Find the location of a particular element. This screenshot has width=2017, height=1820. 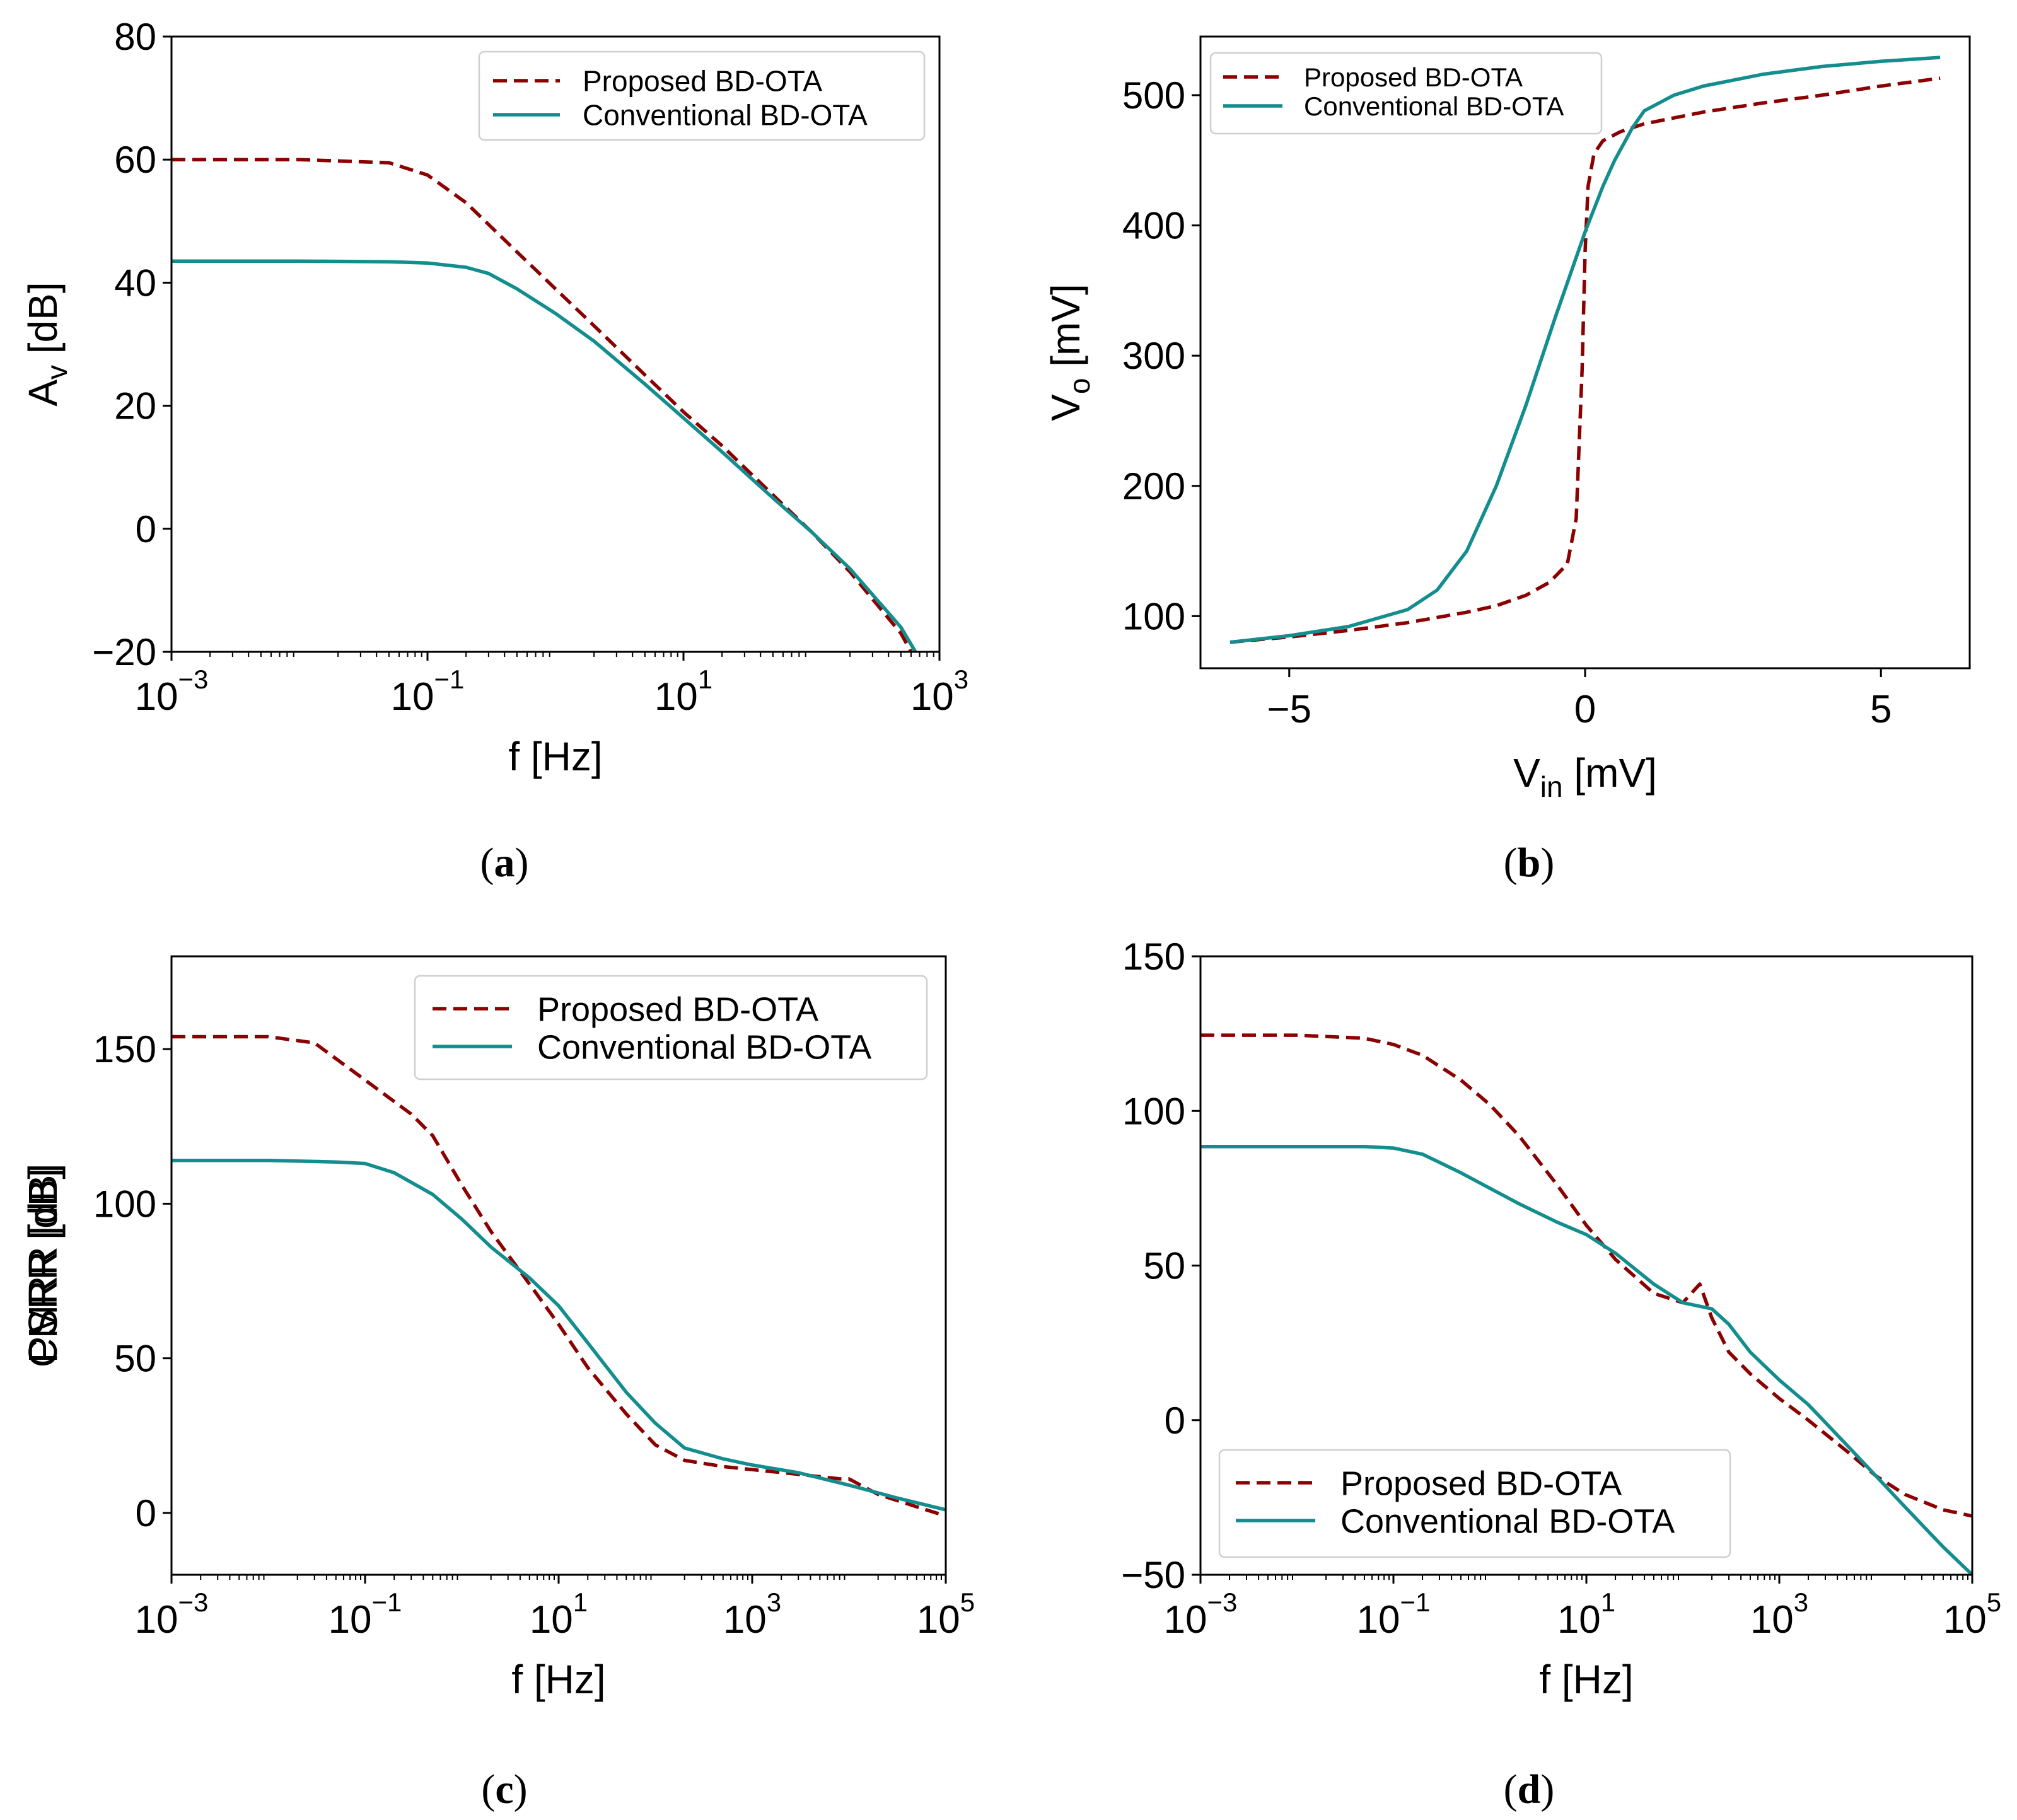

y-tick-label: 80 is located at coordinates (135, 37).